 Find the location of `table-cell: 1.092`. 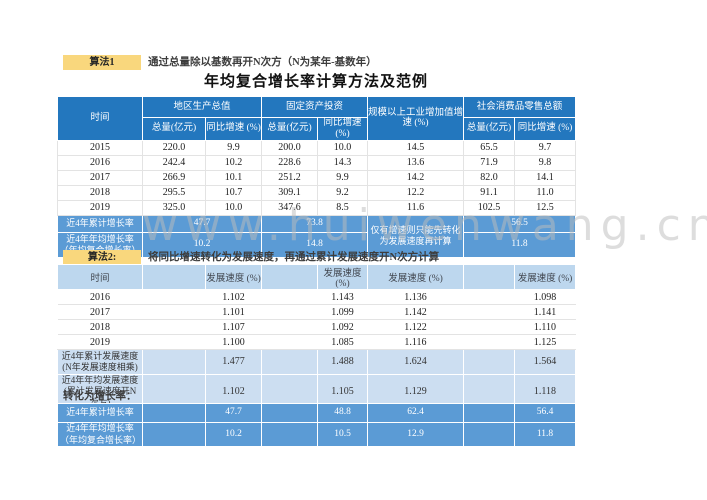

table-cell: 1.092 is located at coordinates (342, 327).